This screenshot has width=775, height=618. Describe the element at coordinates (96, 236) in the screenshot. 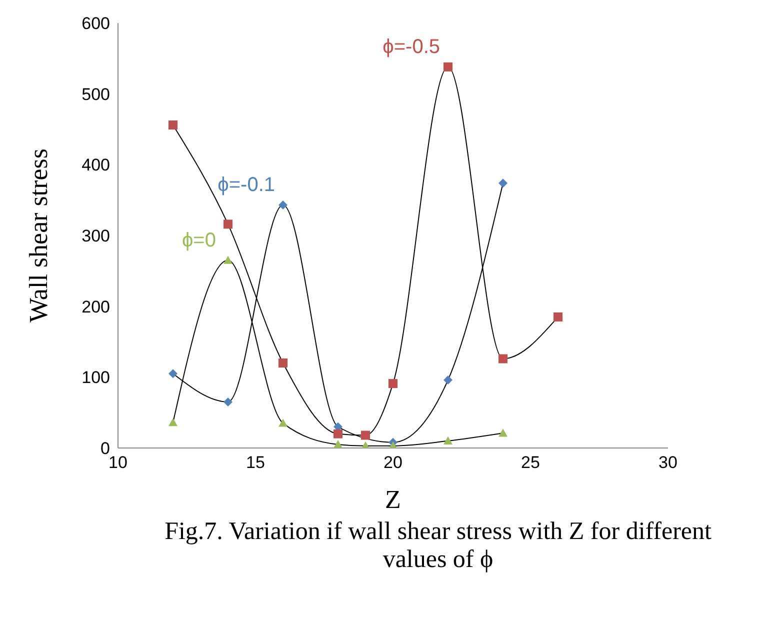

I see `y-tick-label: 300` at that location.